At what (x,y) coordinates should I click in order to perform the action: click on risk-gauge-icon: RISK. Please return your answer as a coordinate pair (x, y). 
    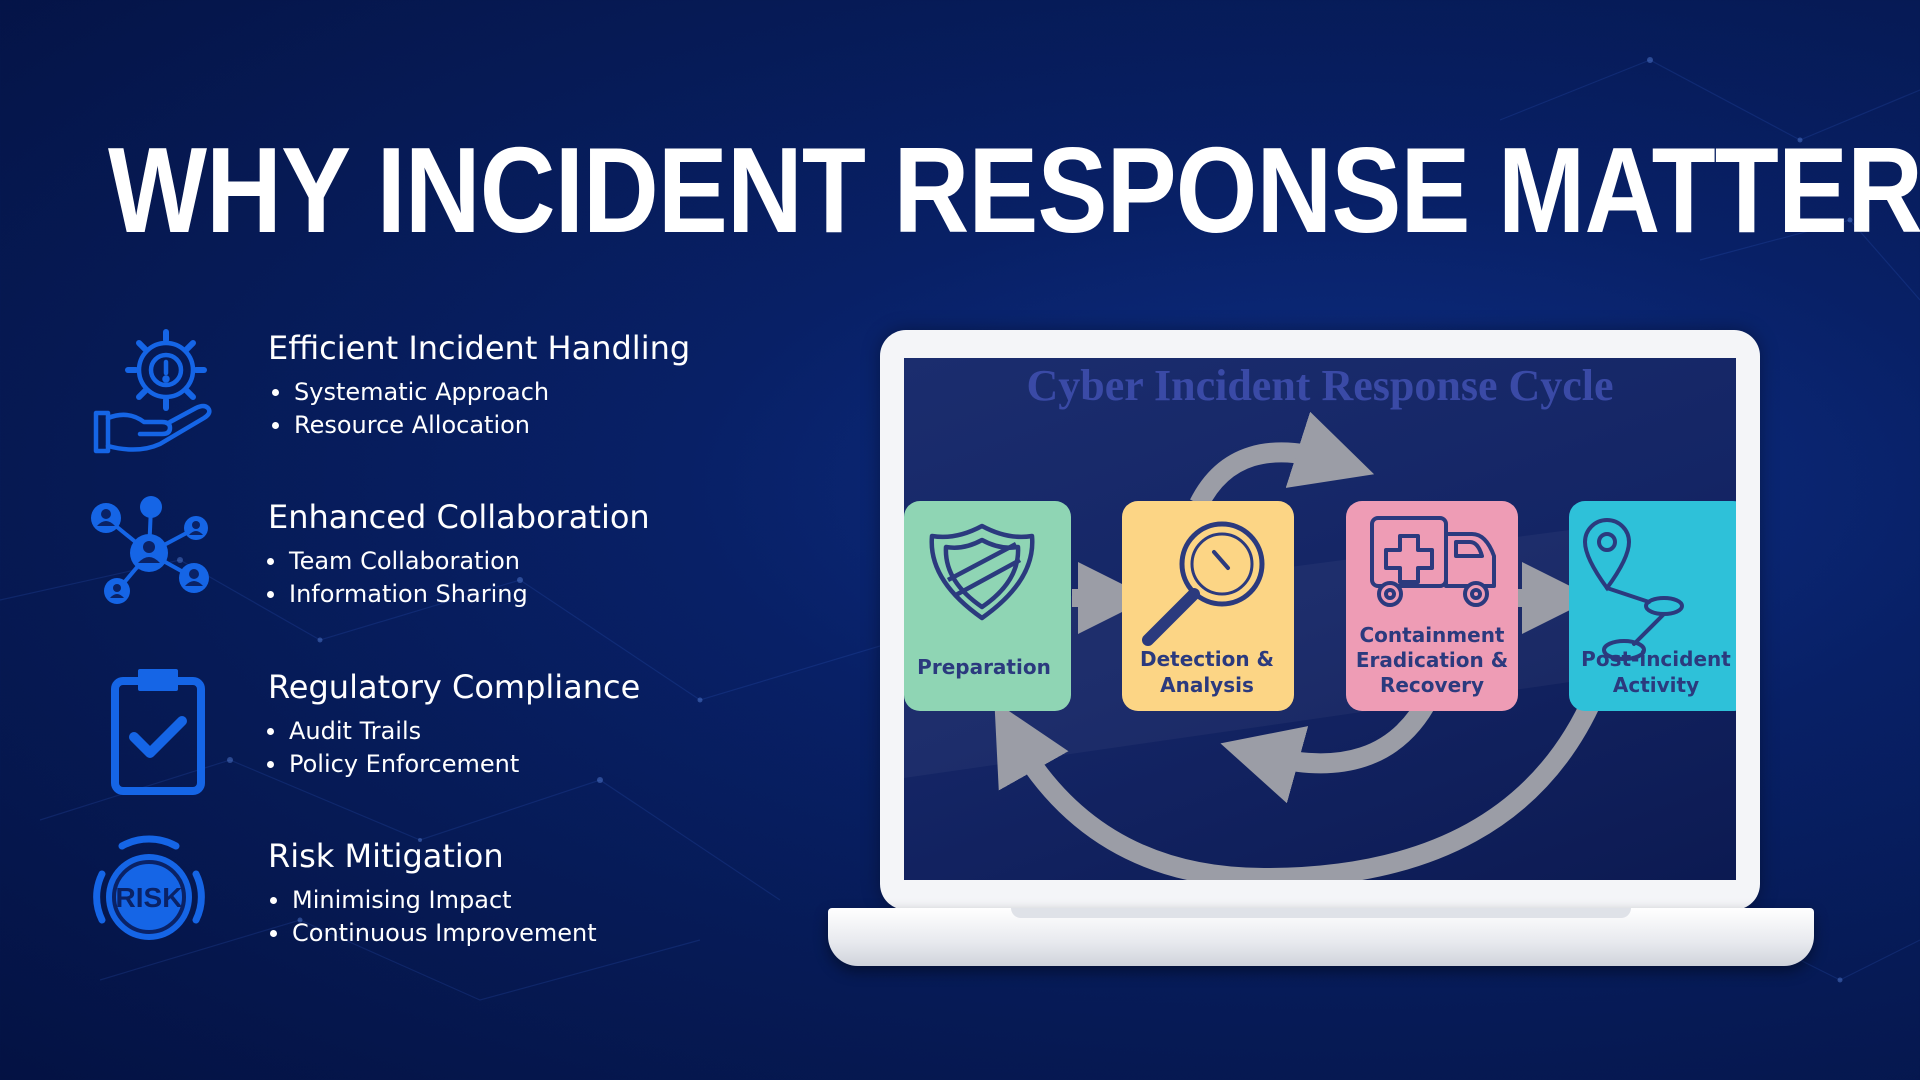
    Looking at the image, I should click on (149, 897).